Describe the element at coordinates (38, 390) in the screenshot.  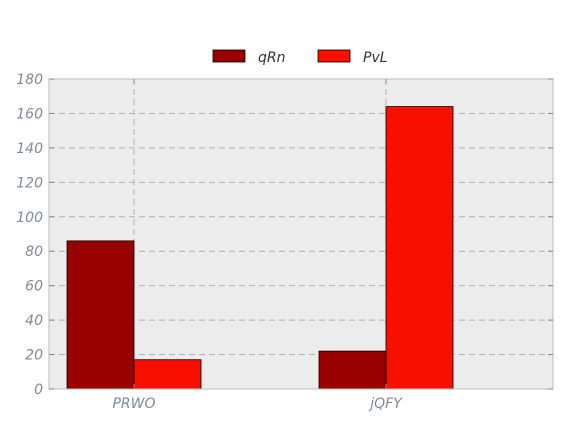
I see `y-tick-label-0: 0` at that location.